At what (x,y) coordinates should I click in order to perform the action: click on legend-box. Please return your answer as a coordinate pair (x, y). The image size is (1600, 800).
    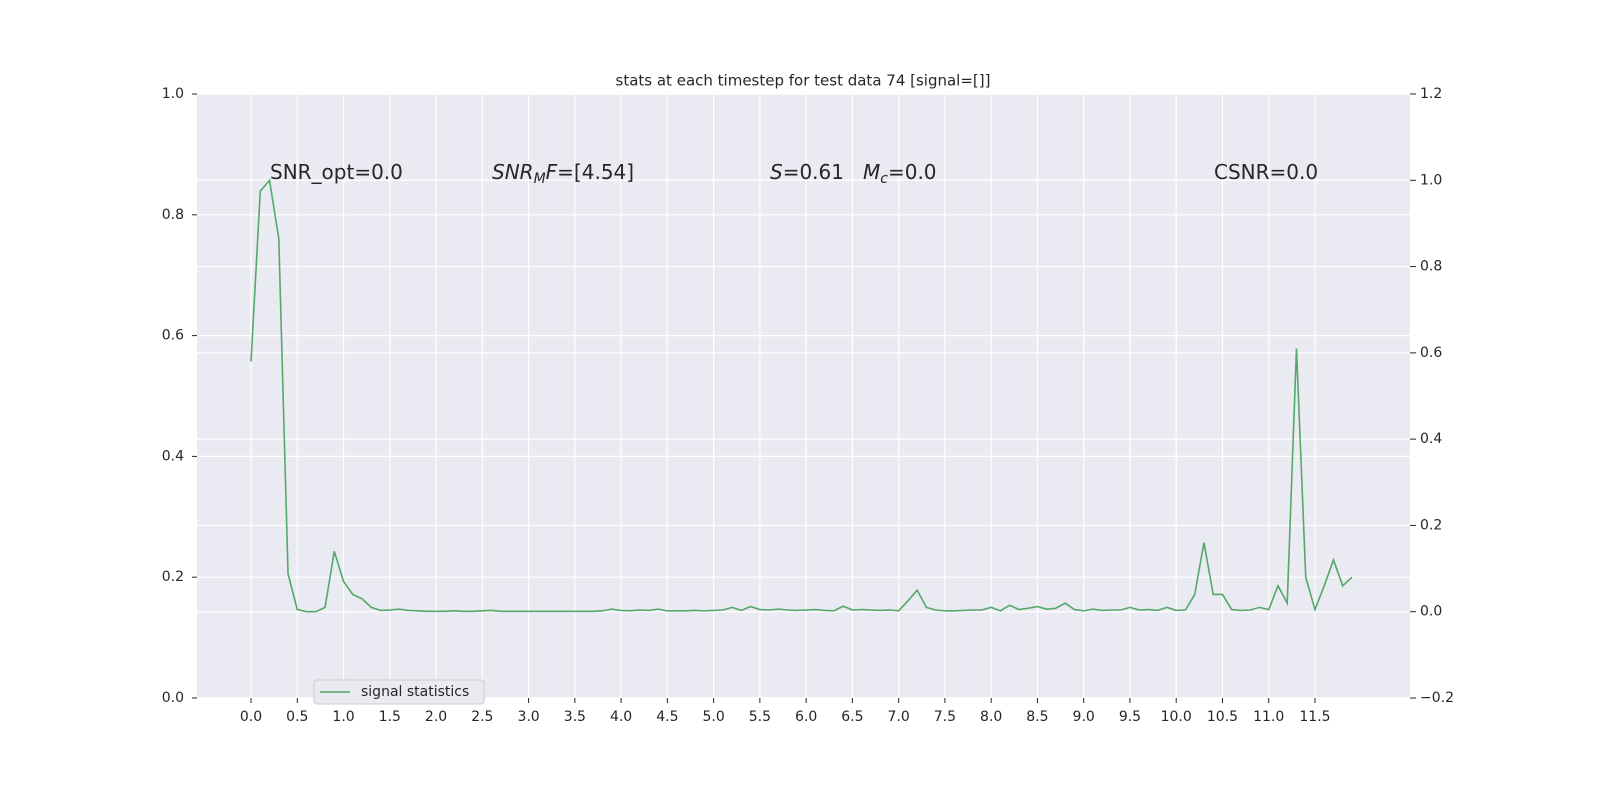
    Looking at the image, I should click on (399, 692).